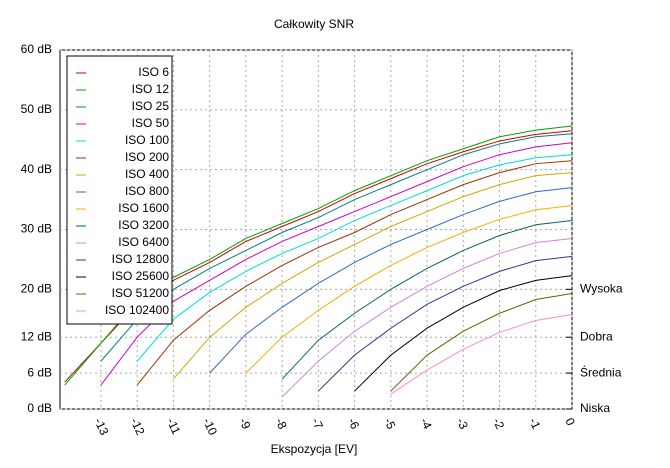 Image resolution: width=670 pixels, height=468 pixels. Describe the element at coordinates (210, 427) in the screenshot. I see `x-tick-label: -10` at that location.